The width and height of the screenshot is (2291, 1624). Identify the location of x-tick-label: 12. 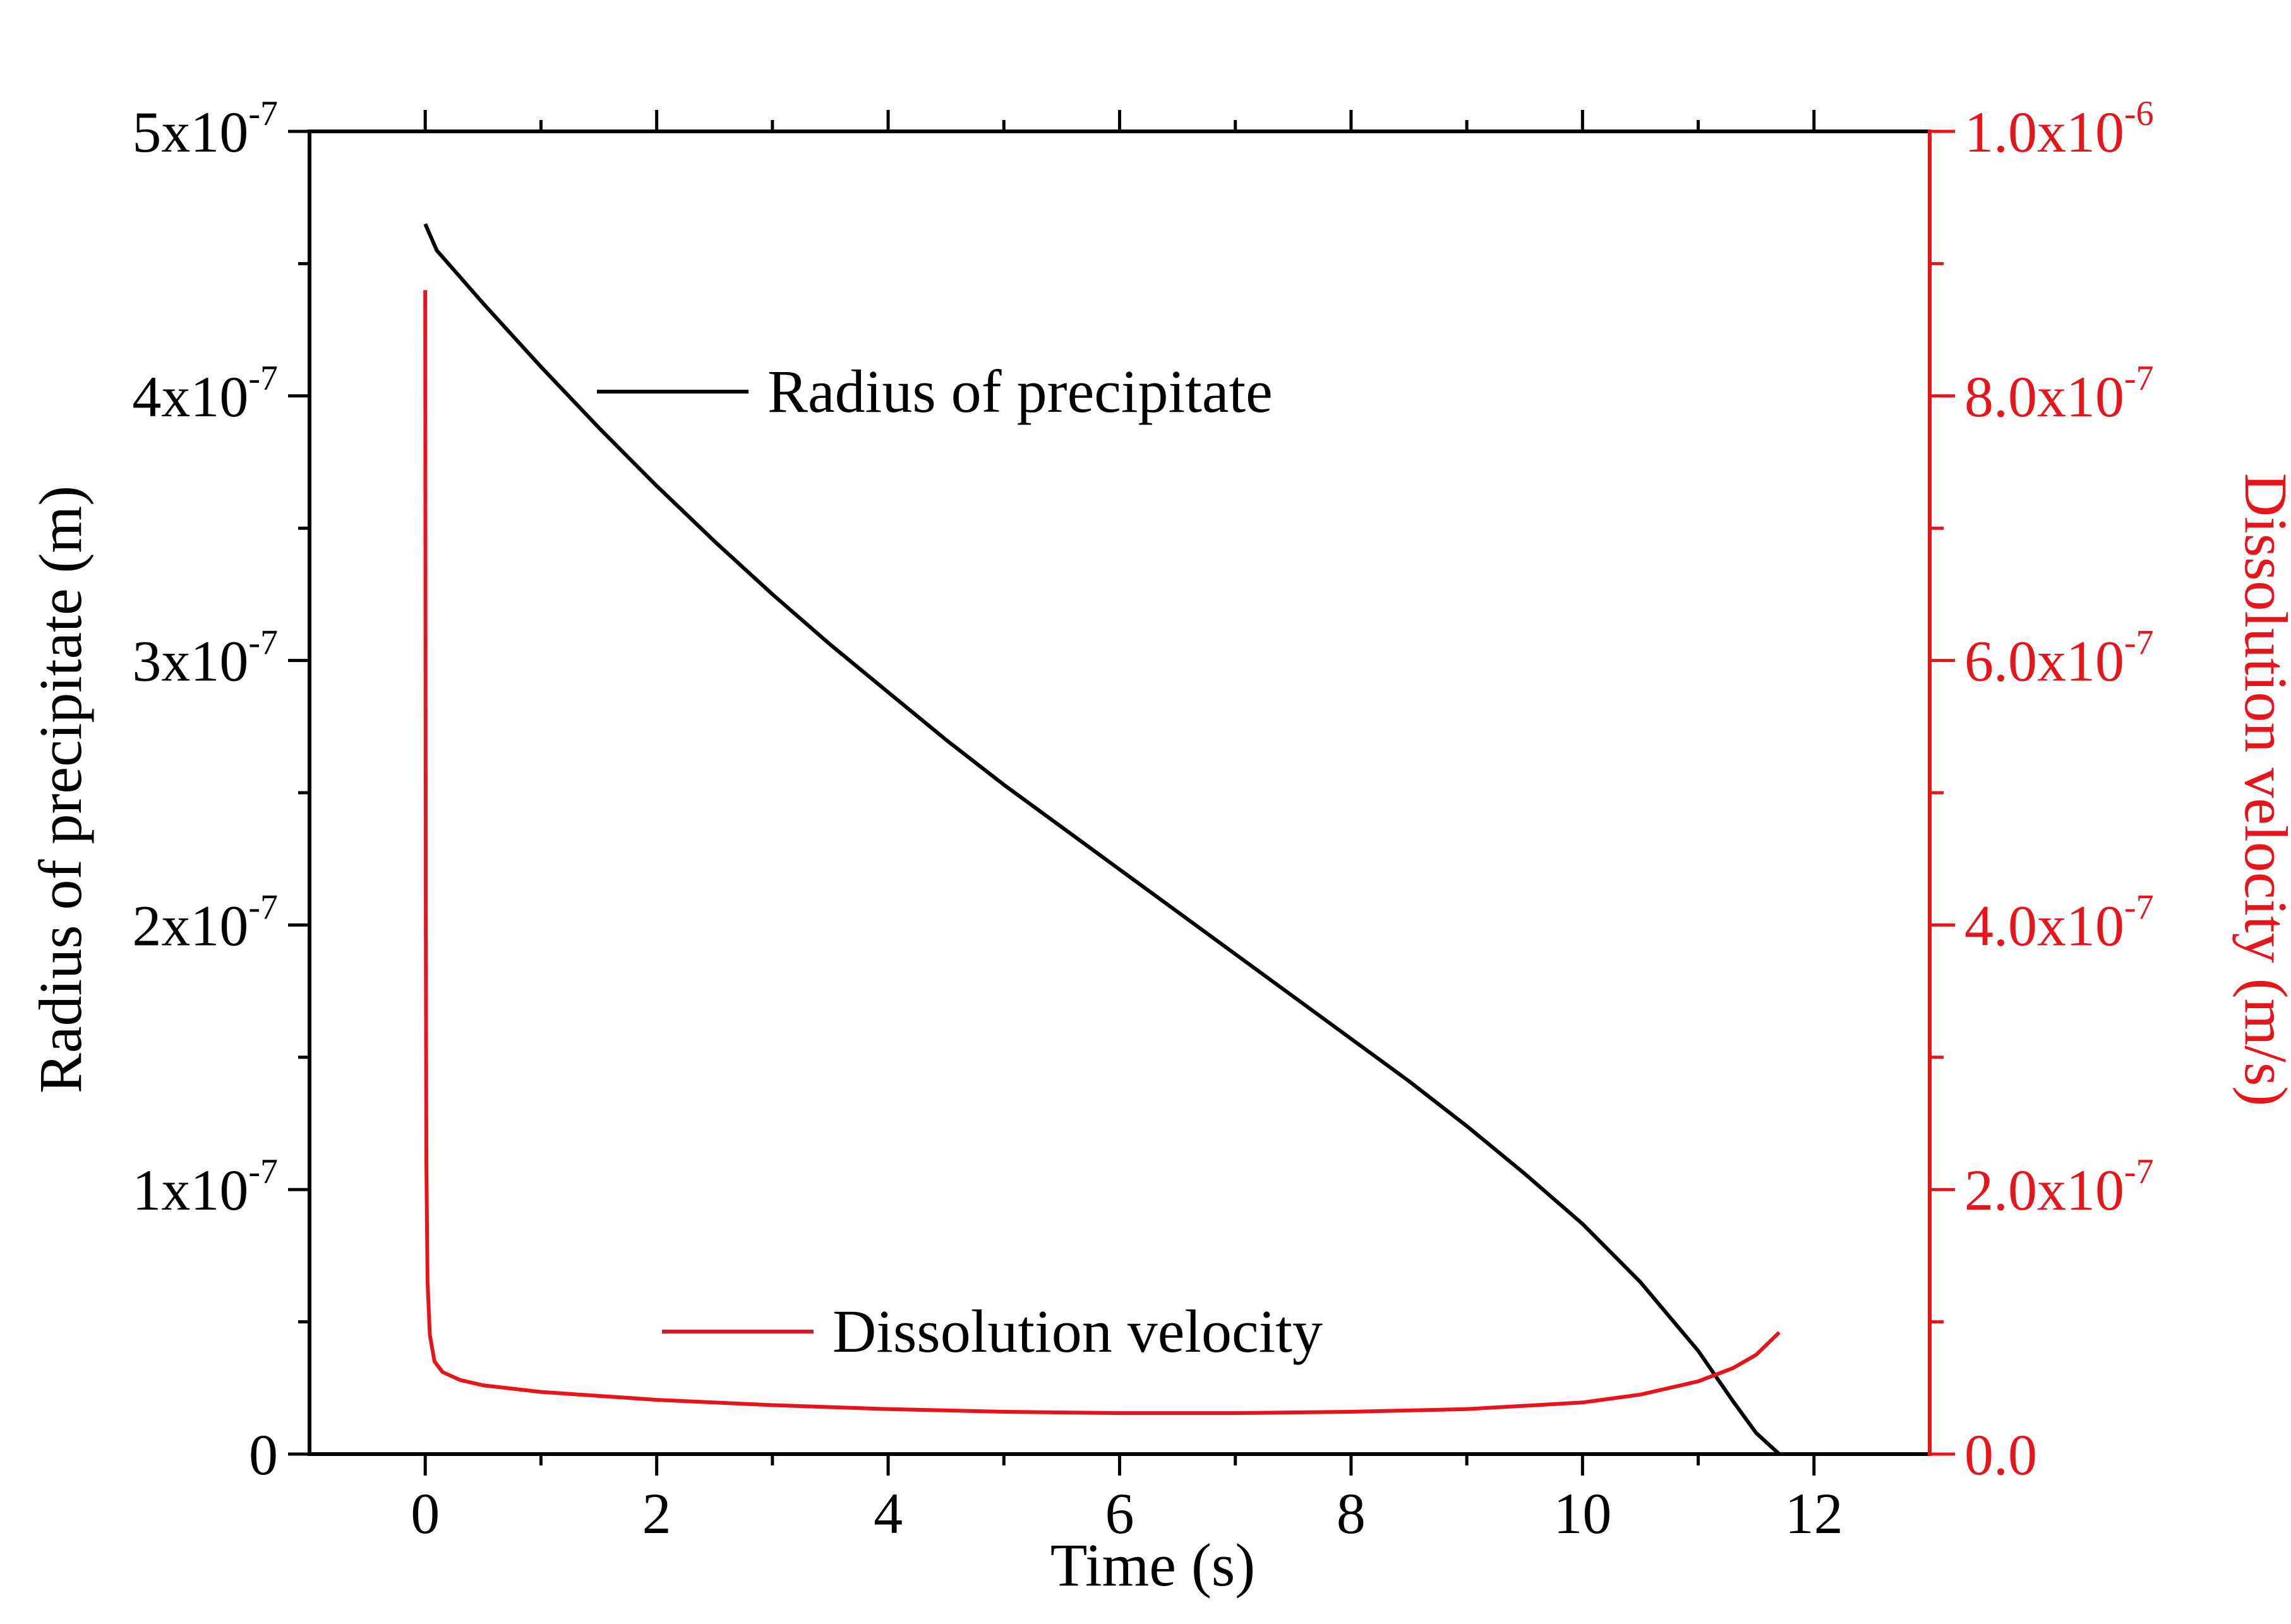
(1814, 1513).